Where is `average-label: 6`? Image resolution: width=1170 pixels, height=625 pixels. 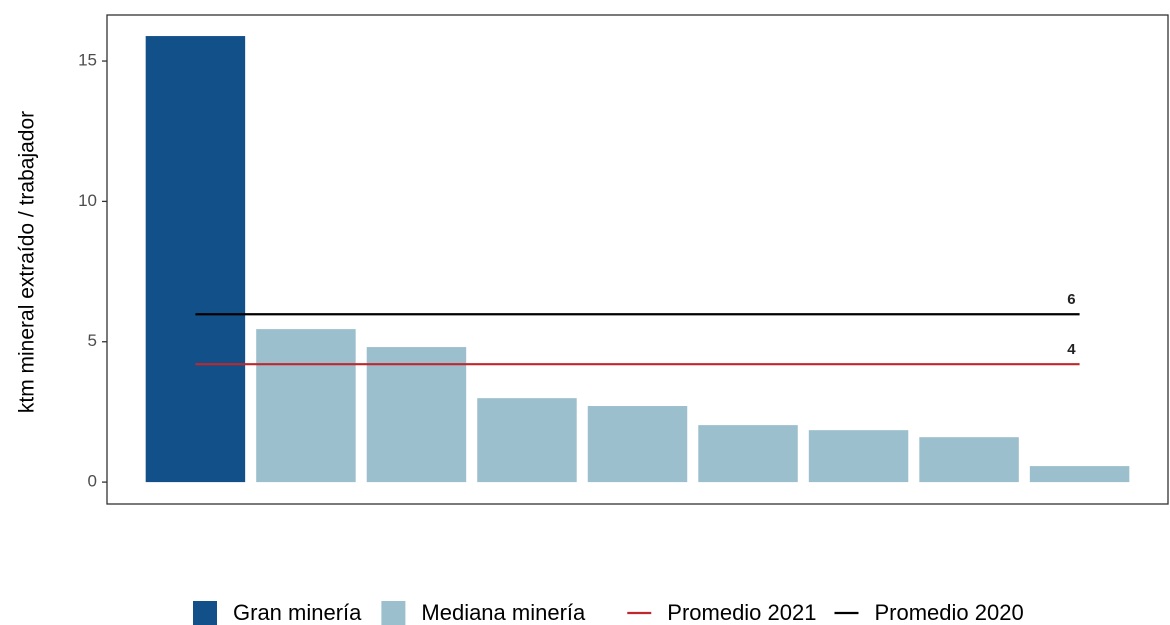
average-label: 6 is located at coordinates (1071, 299).